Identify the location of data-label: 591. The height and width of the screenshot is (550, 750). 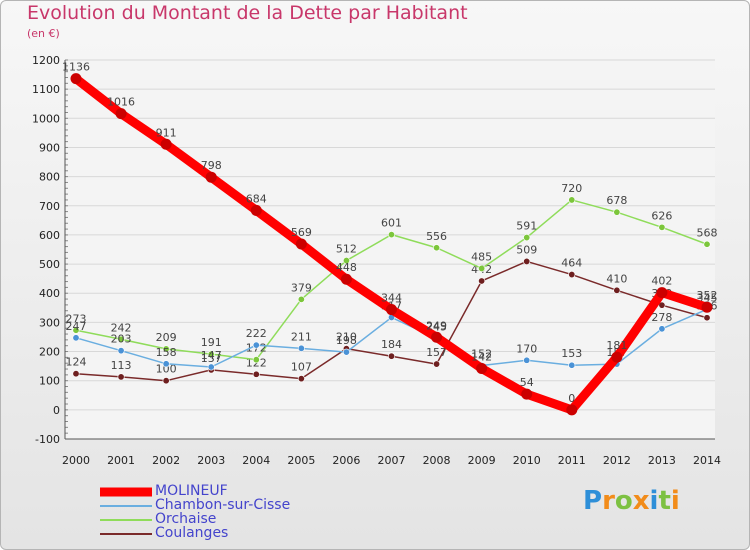
(526, 226).